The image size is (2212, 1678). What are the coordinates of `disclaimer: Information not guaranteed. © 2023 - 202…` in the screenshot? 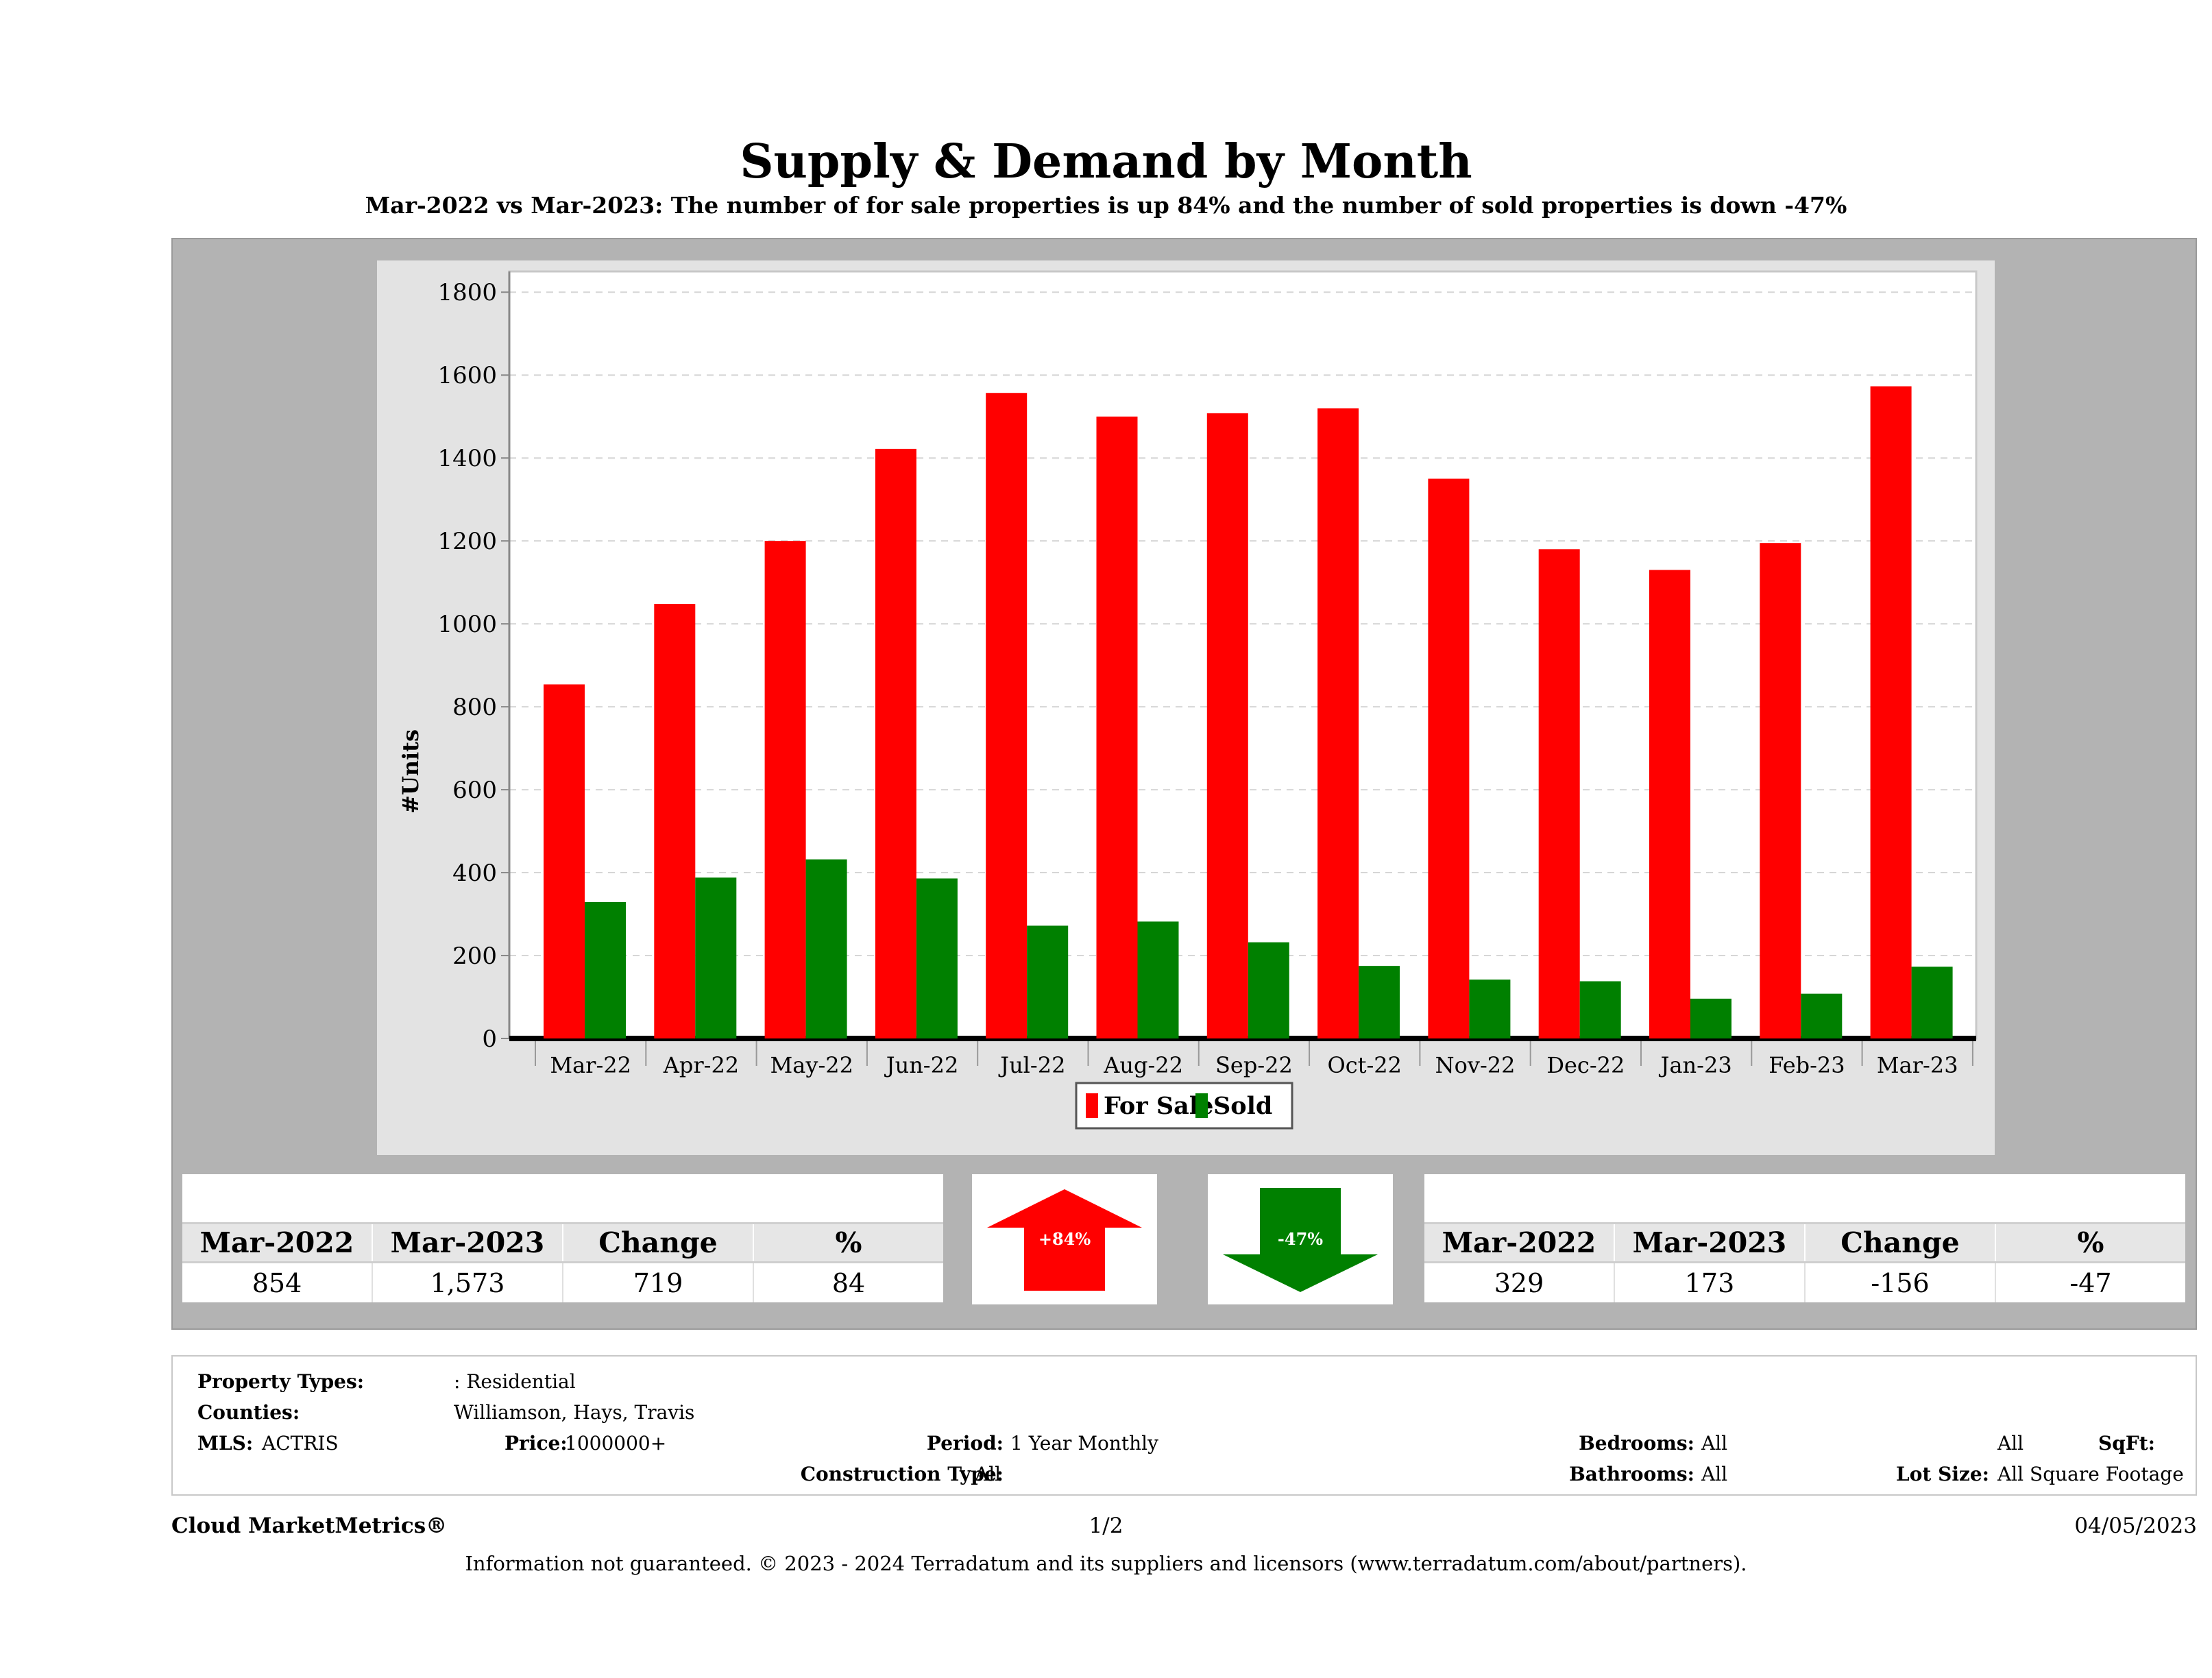 It's located at (1106, 1563).